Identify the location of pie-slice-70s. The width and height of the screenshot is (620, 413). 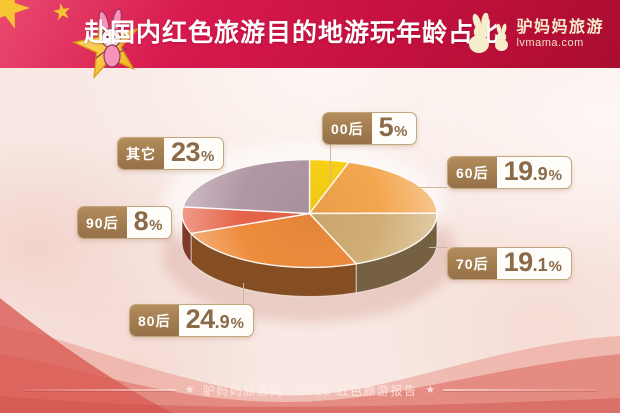
(373, 238).